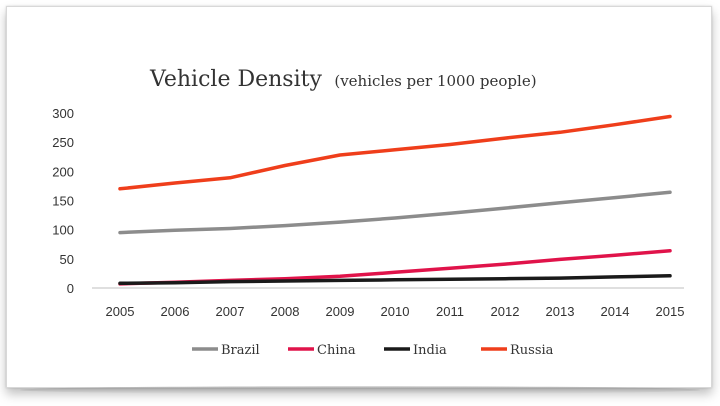 Image resolution: width=720 pixels, height=406 pixels. I want to click on x-tick-label: 2015, so click(670, 311).